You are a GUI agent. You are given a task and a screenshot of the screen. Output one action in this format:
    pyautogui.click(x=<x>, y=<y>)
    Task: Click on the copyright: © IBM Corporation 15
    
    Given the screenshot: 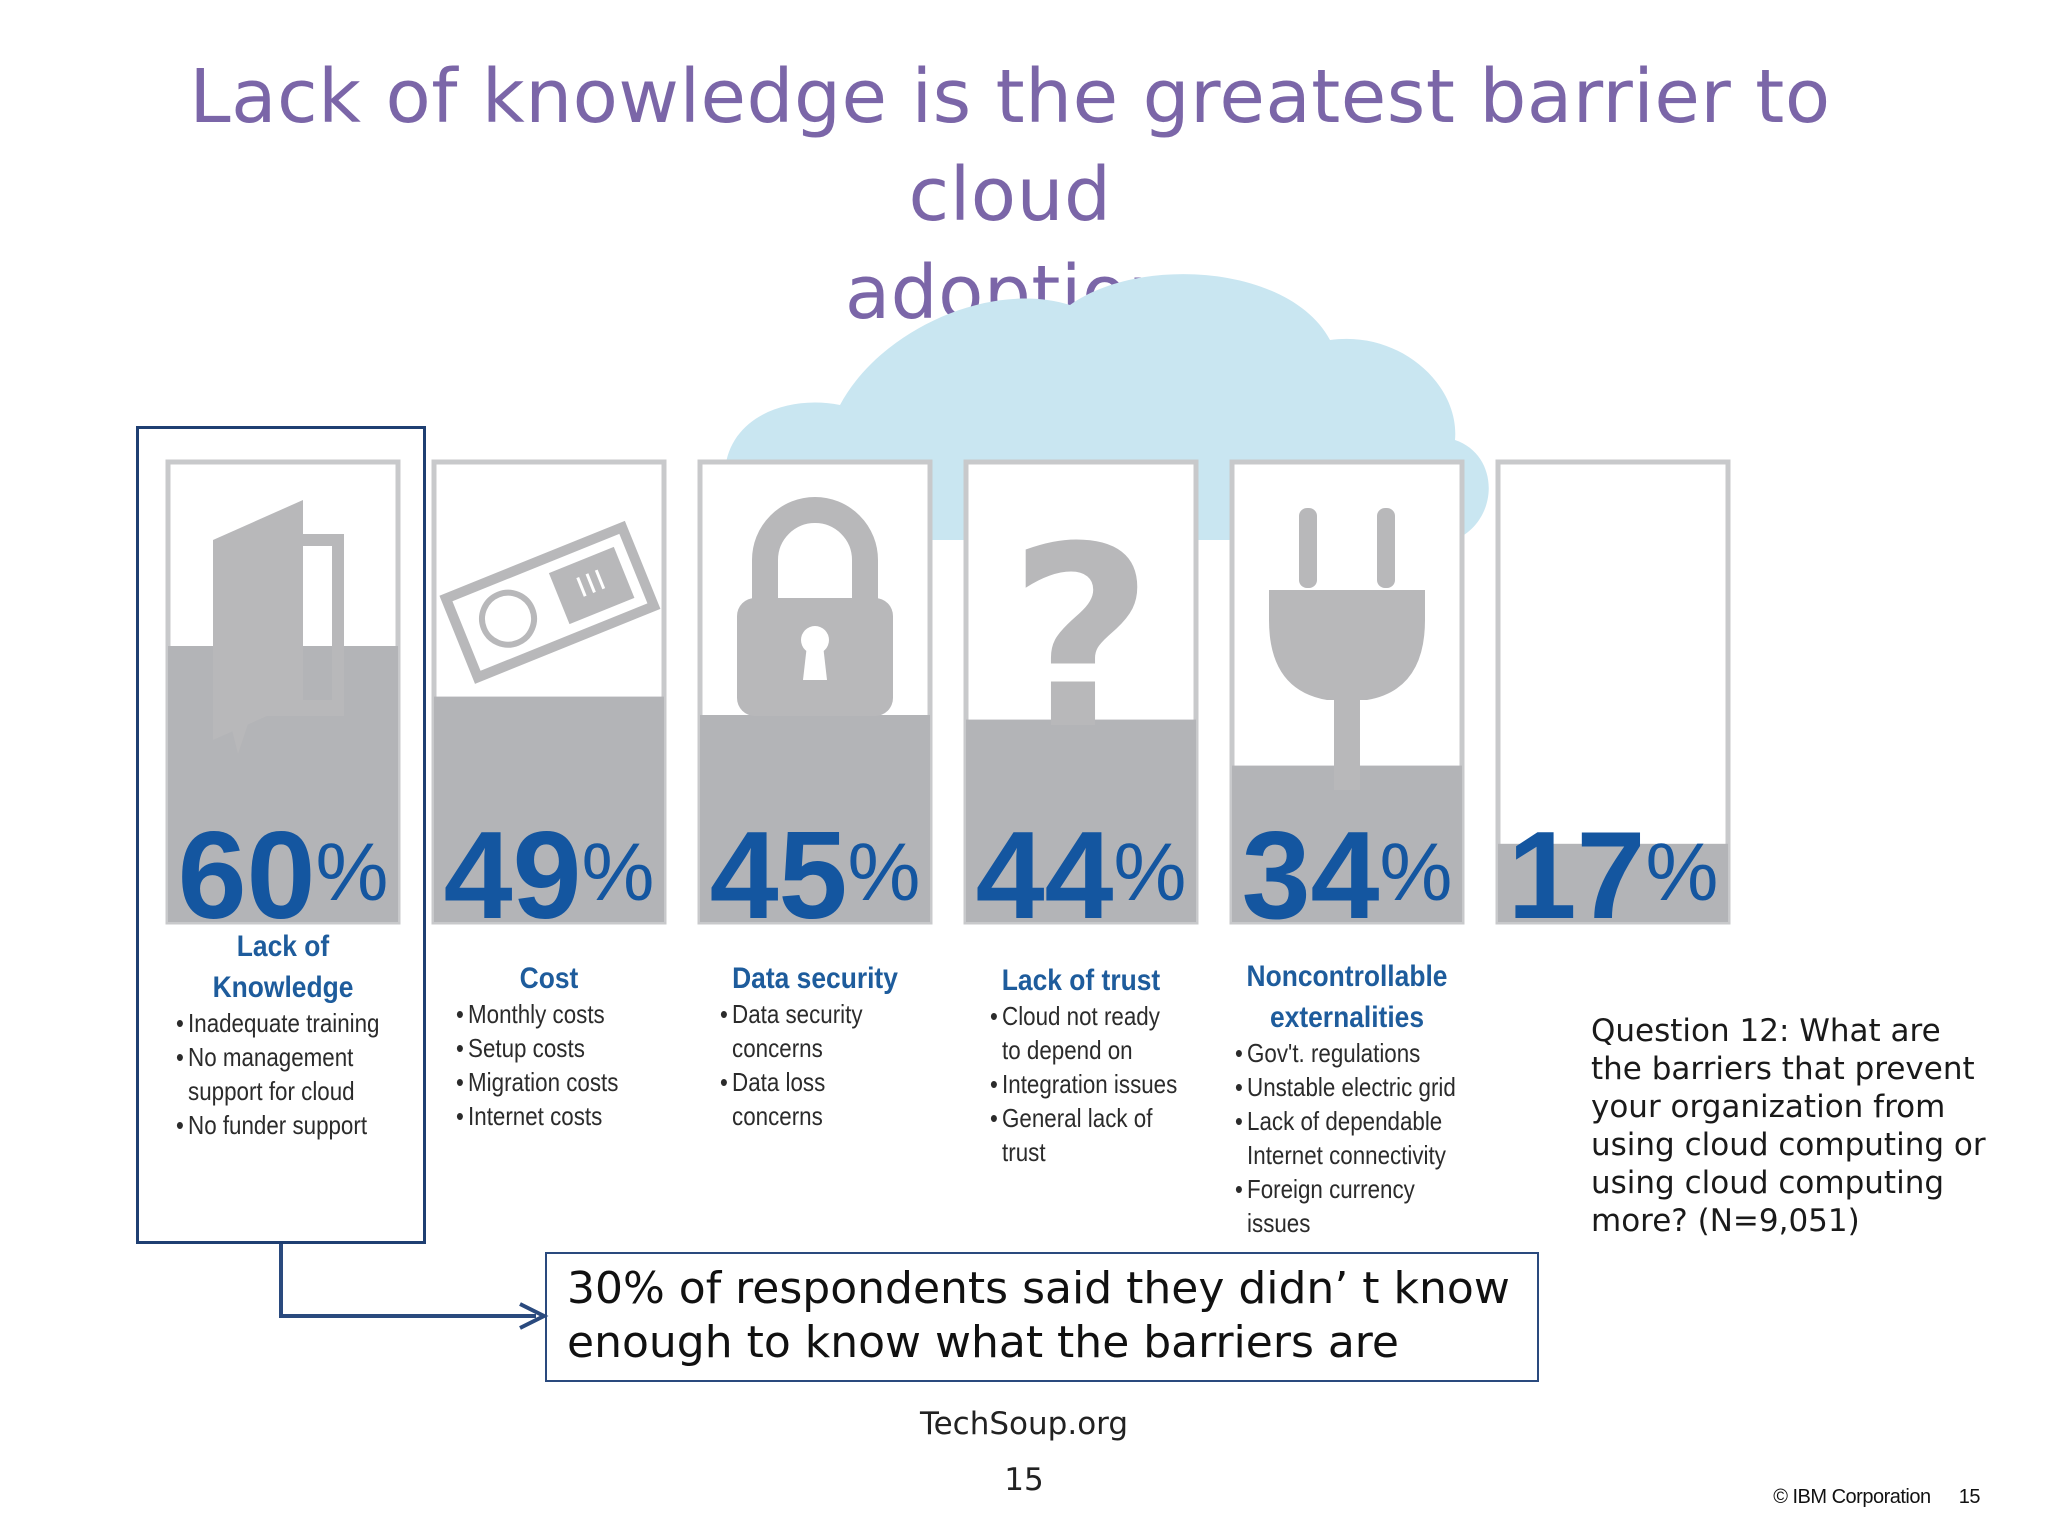 What is the action you would take?
    pyautogui.click(x=1876, y=1497)
    